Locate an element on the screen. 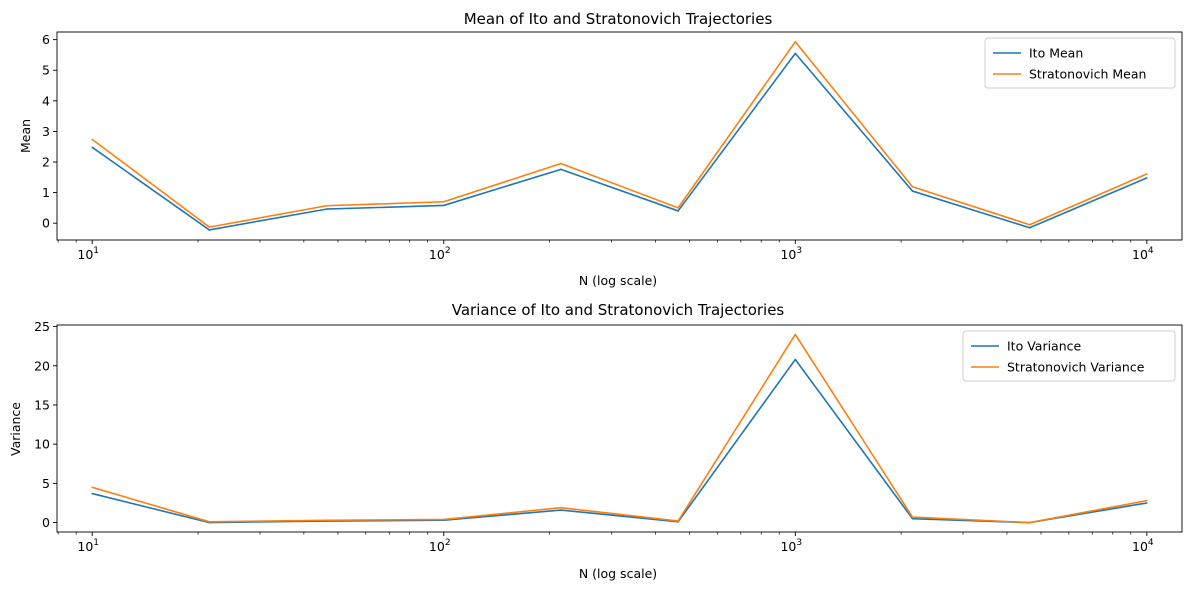  mean-x-tick-label: 10³ is located at coordinates (791, 254).